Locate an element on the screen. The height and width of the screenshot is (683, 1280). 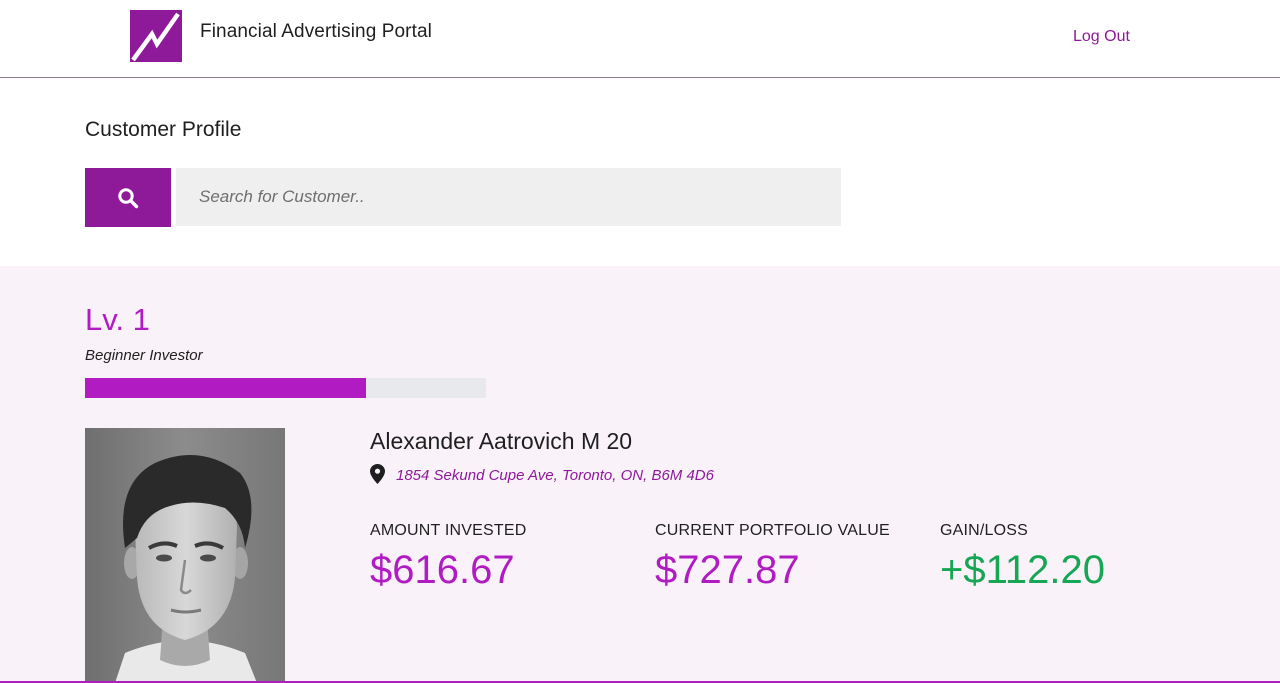
investor-level: Lv. 1 is located at coordinates (117, 319).